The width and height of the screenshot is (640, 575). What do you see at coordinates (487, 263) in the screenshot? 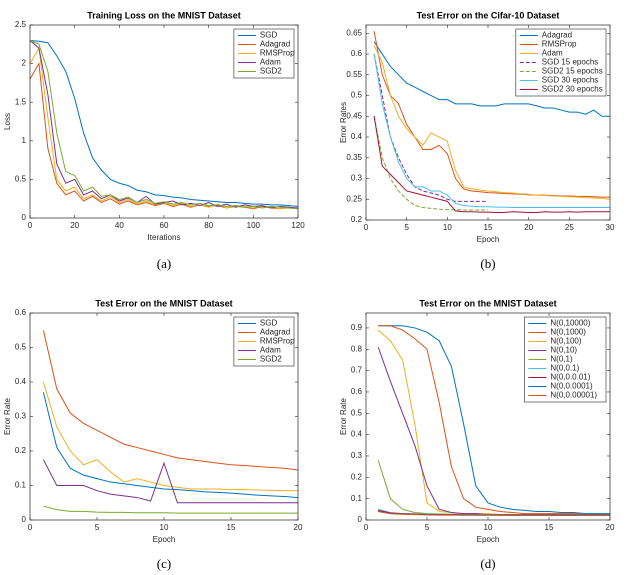
I see `caption: (b)` at bounding box center [487, 263].